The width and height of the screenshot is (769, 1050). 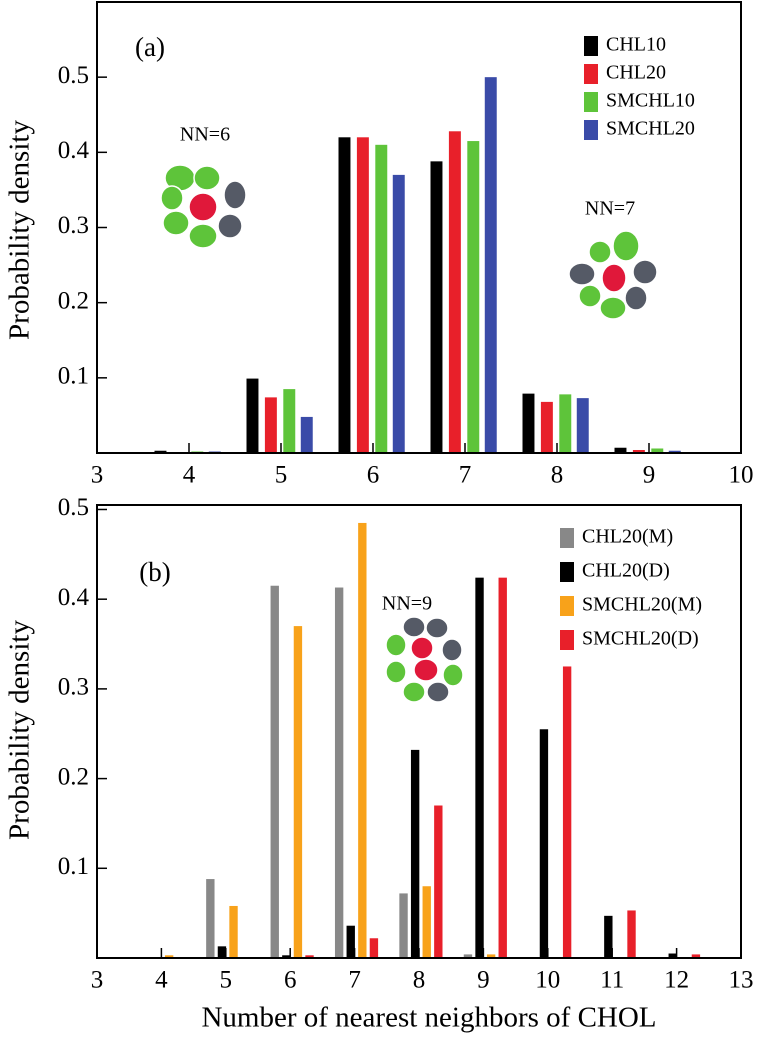 I want to click on legend-label: SMCHL20, so click(x=650, y=129).